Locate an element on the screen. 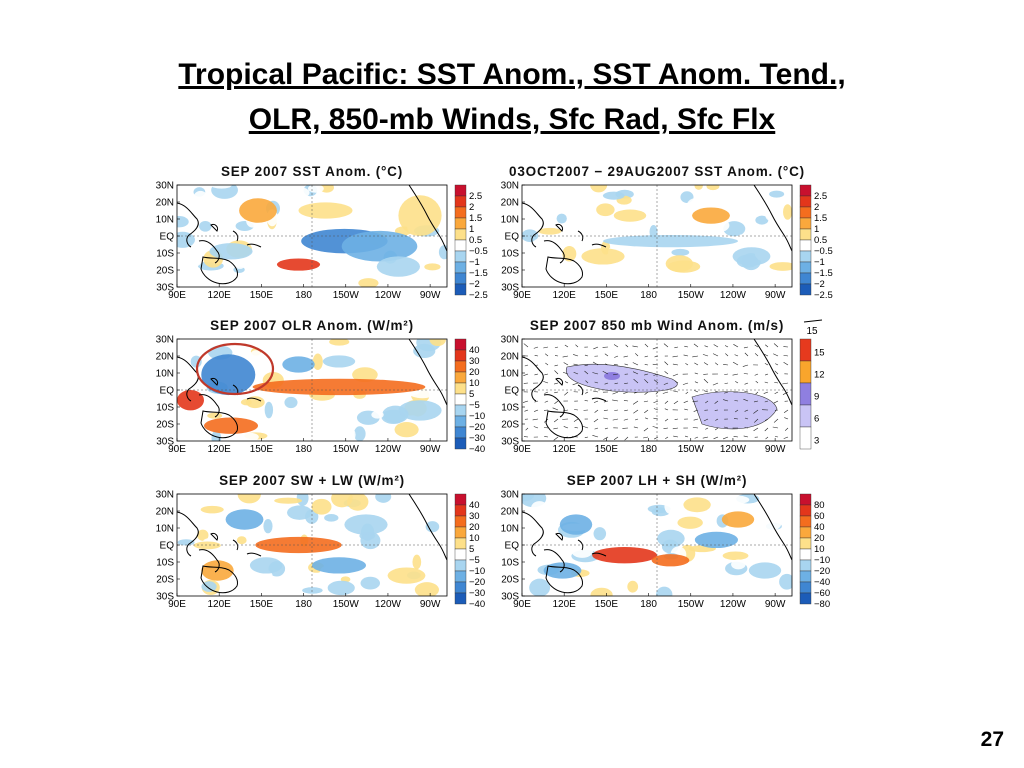 The width and height of the screenshot is (1024, 768). latitude-label: 20N is located at coordinates (510, 512).